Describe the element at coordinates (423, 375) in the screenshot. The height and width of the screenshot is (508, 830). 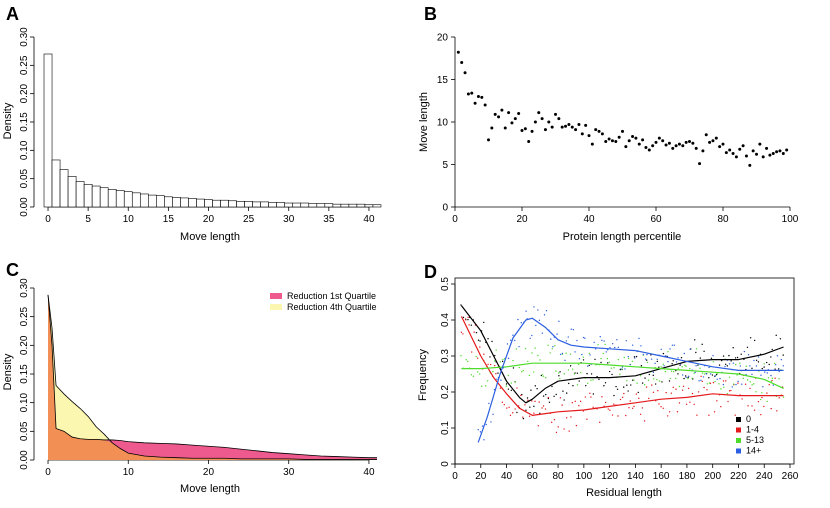
I see `panel-d-ylabel: Frequency` at that location.